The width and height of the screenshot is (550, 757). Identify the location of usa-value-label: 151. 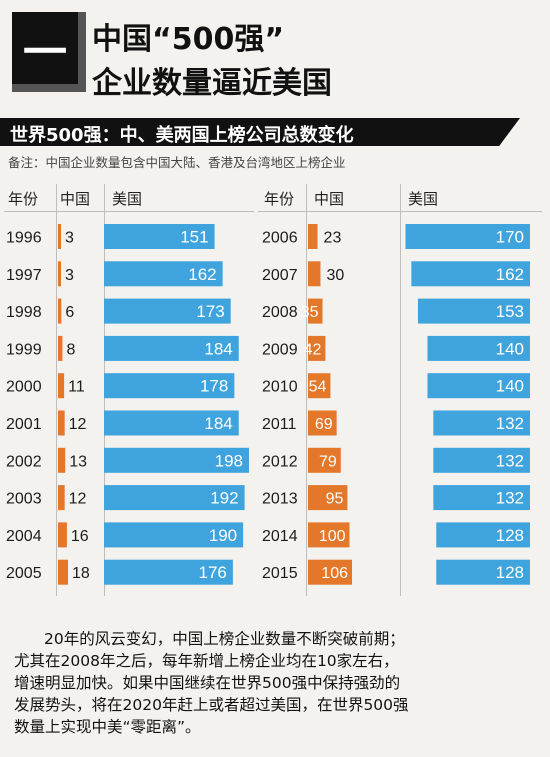
(194, 237).